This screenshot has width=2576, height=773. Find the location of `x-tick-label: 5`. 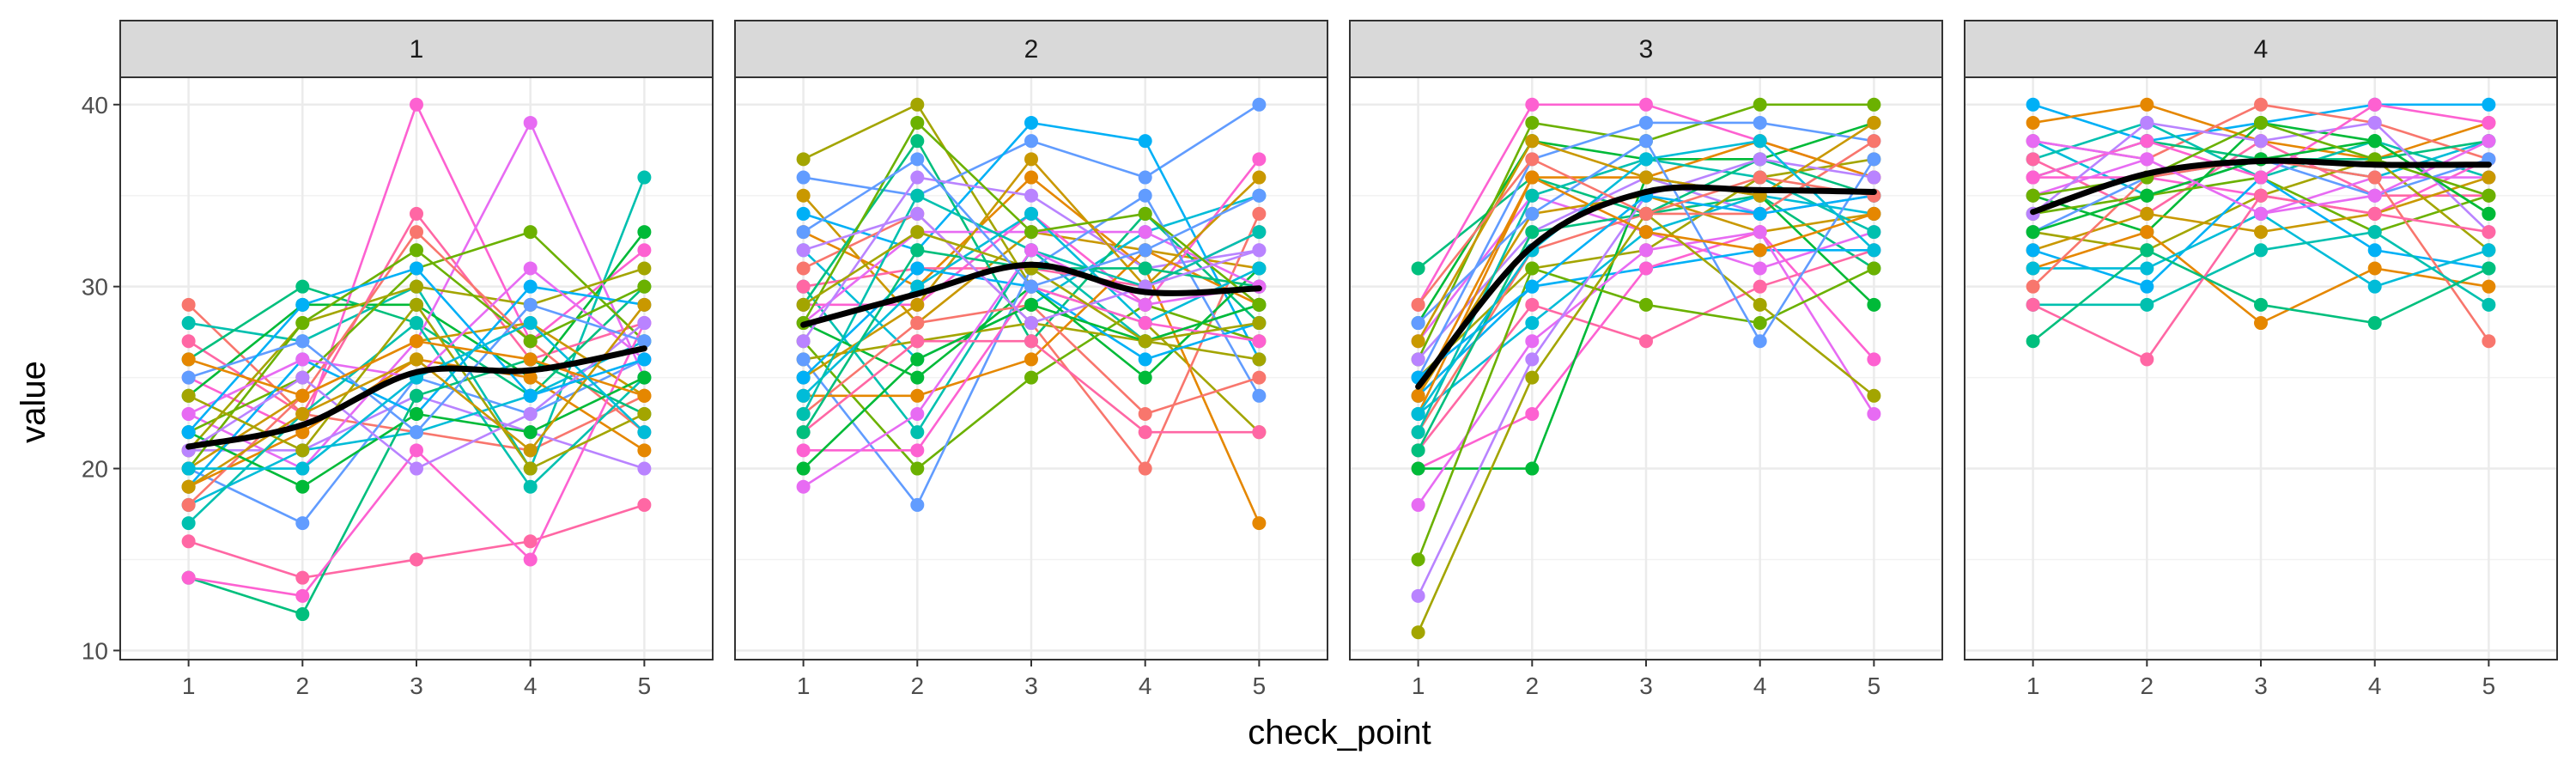

x-tick-label: 5 is located at coordinates (1260, 686).